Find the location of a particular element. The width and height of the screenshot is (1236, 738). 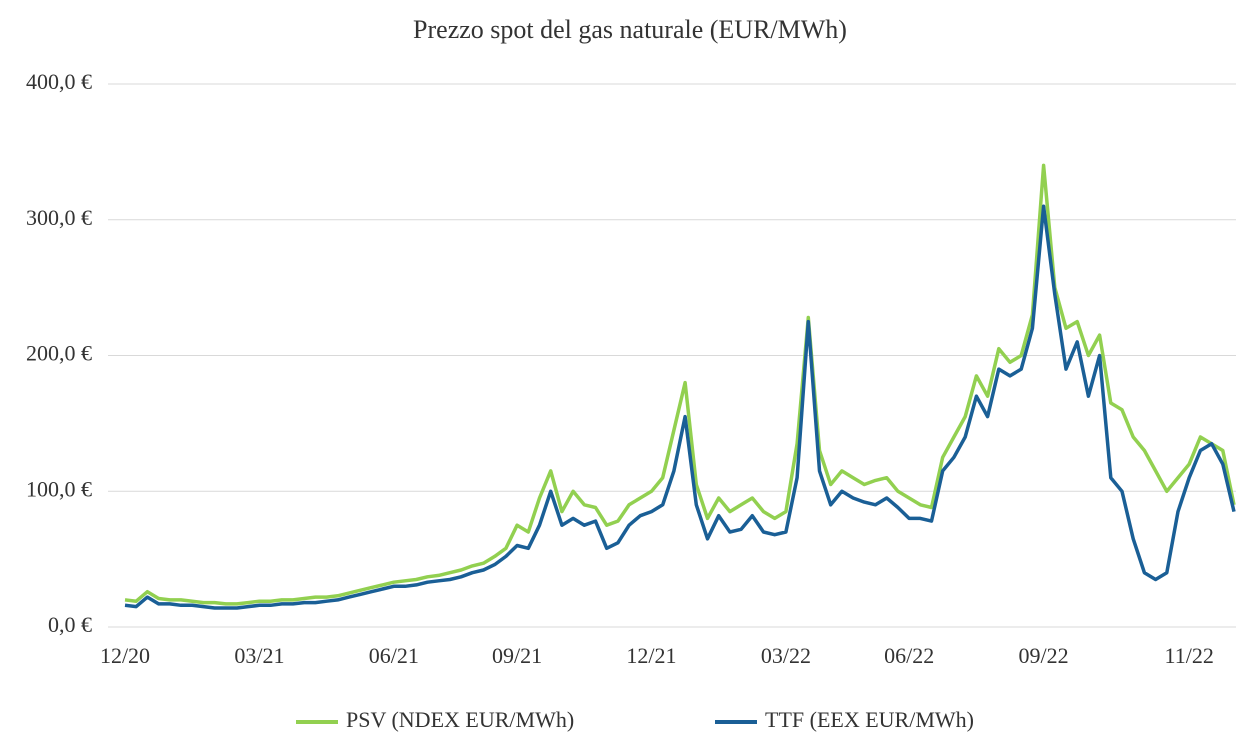

x-tick-label: 12/21 is located at coordinates (651, 655).